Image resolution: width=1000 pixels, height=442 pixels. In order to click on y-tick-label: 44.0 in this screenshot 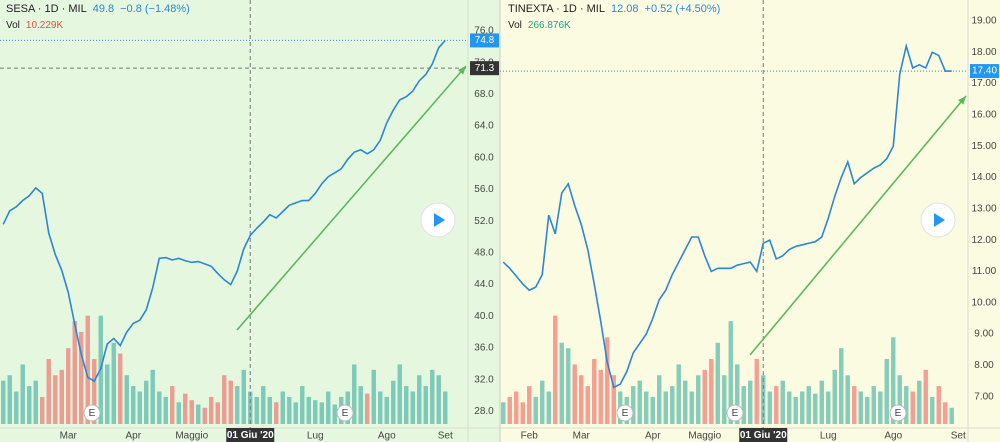, I will do `click(484, 284)`.